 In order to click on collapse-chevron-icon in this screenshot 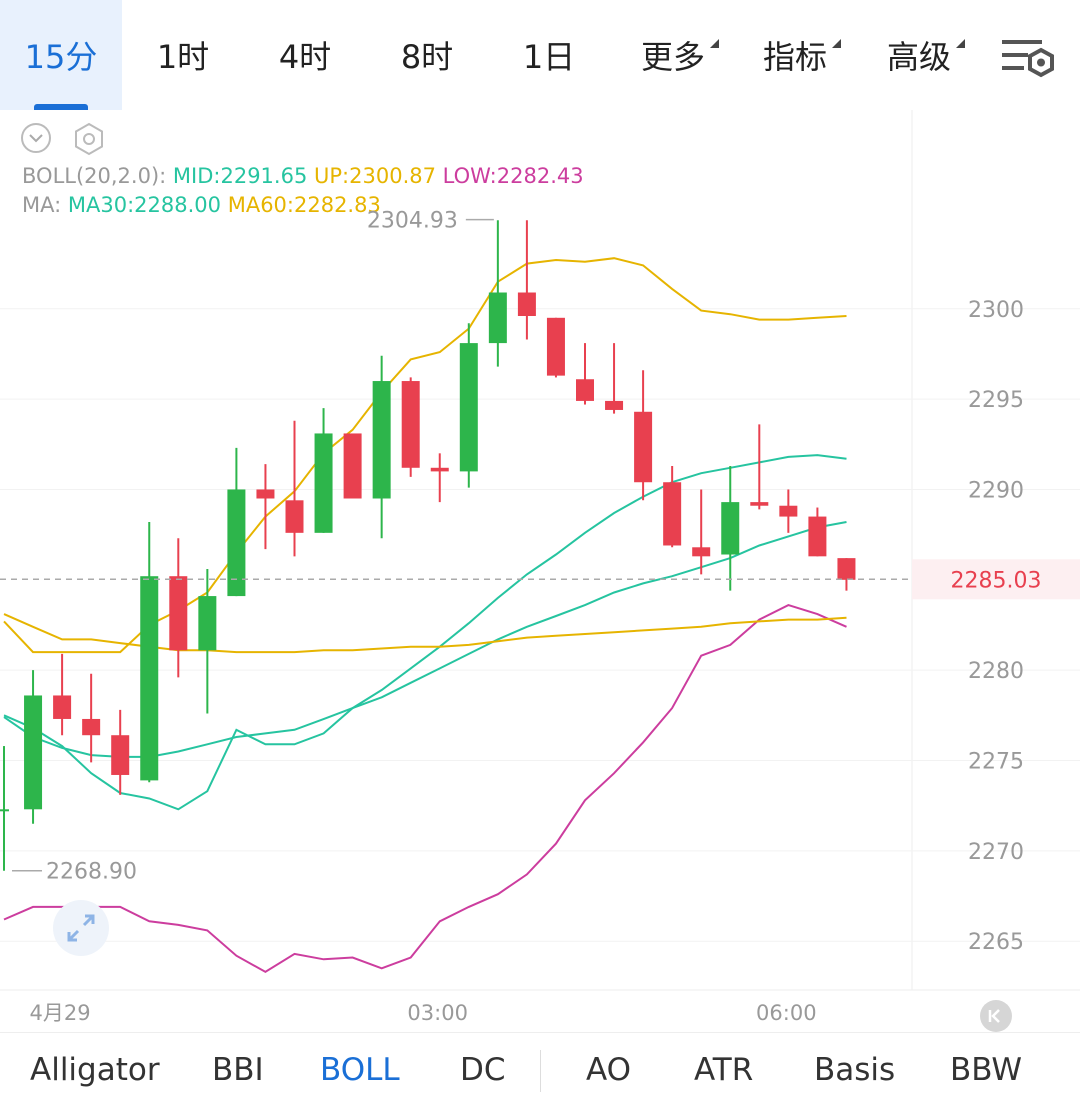, I will do `click(36, 138)`.